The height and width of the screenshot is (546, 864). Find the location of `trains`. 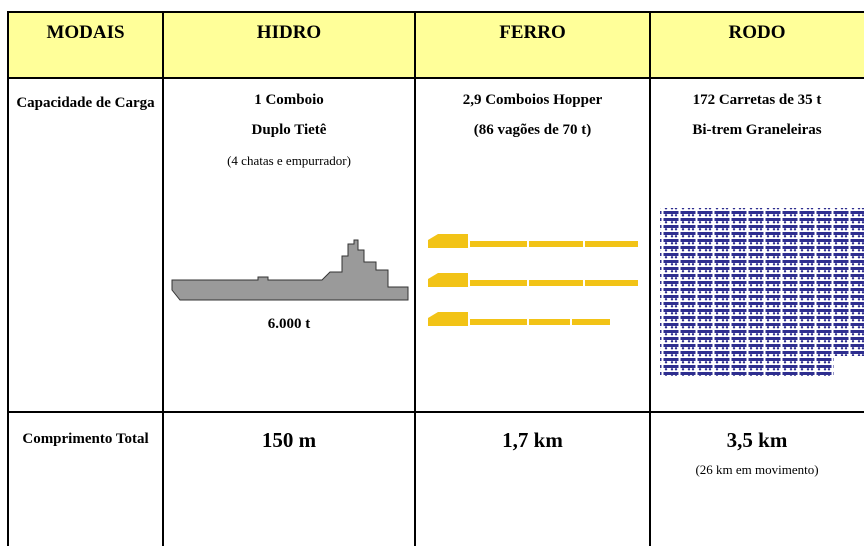

trains is located at coordinates (533, 280).